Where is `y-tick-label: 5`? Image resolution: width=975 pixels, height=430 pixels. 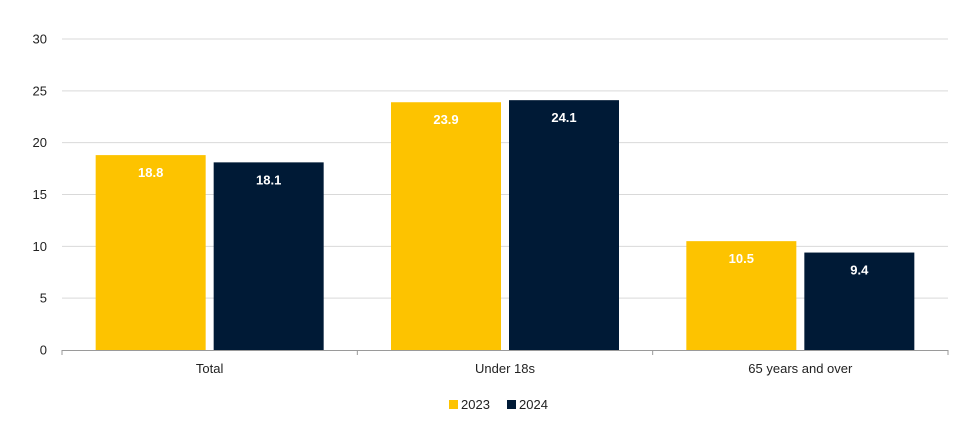
y-tick-label: 5 is located at coordinates (43, 298).